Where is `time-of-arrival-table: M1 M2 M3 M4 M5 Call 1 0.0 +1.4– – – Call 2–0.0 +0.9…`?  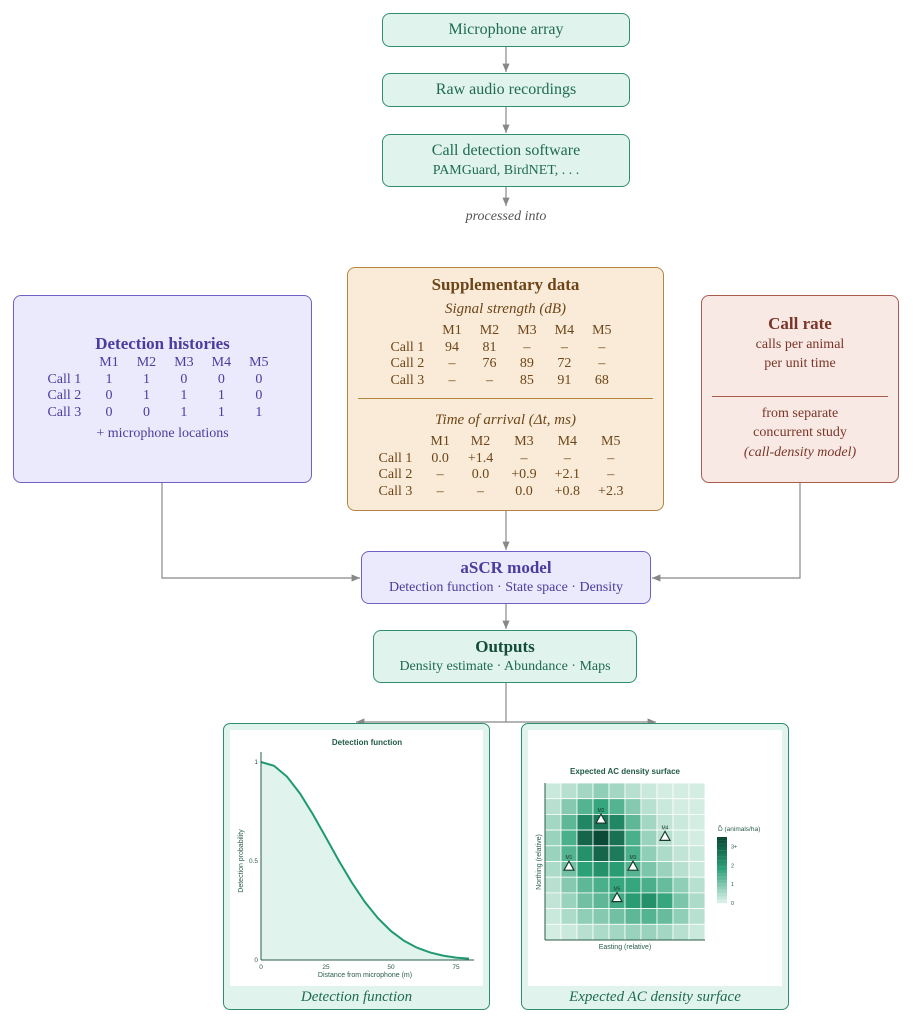 time-of-arrival-table: M1 M2 M3 M4 M5 Call 1 0.0 +1.4– – – Call 2–0.0 +0.9… is located at coordinates (506, 467).